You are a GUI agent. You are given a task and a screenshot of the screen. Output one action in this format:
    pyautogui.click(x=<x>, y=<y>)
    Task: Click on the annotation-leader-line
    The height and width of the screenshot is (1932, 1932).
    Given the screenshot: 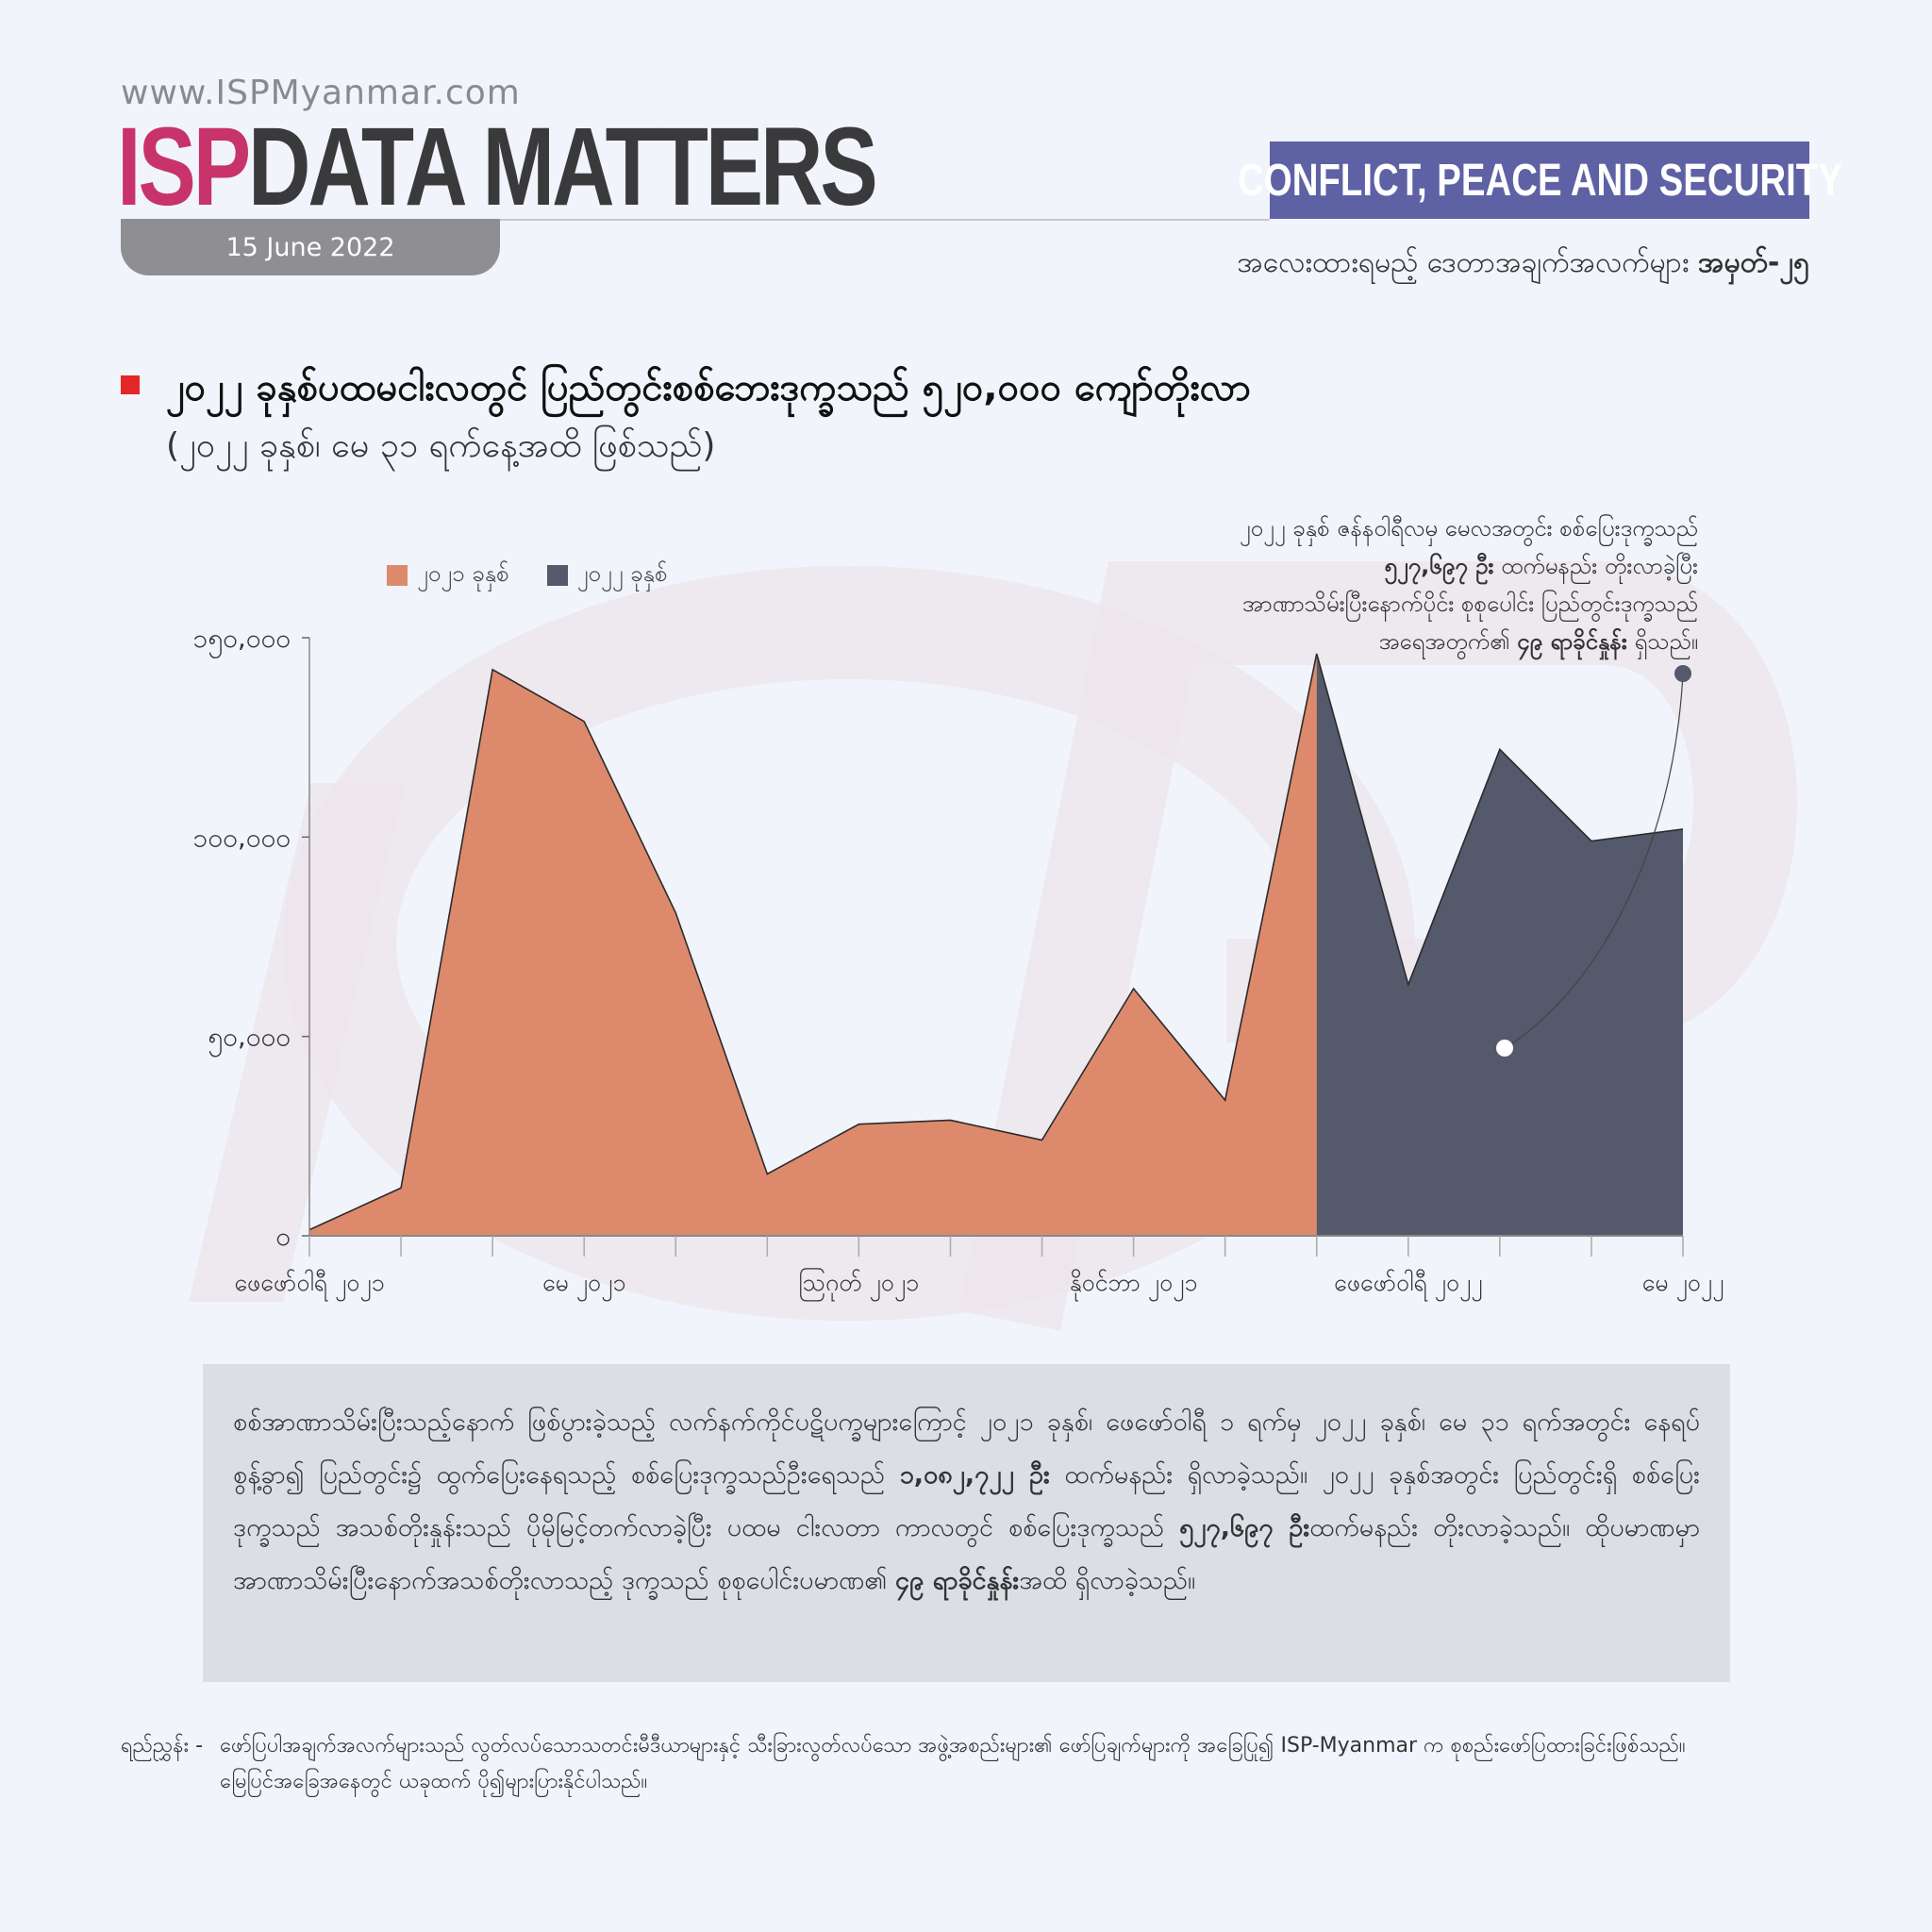 What is the action you would take?
    pyautogui.click(x=1594, y=861)
    